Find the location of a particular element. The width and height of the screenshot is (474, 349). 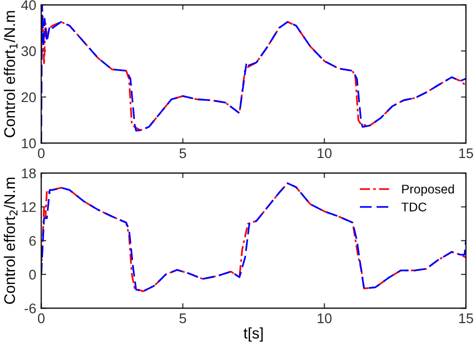

y-tick-label: 40 is located at coordinates (28, 5).